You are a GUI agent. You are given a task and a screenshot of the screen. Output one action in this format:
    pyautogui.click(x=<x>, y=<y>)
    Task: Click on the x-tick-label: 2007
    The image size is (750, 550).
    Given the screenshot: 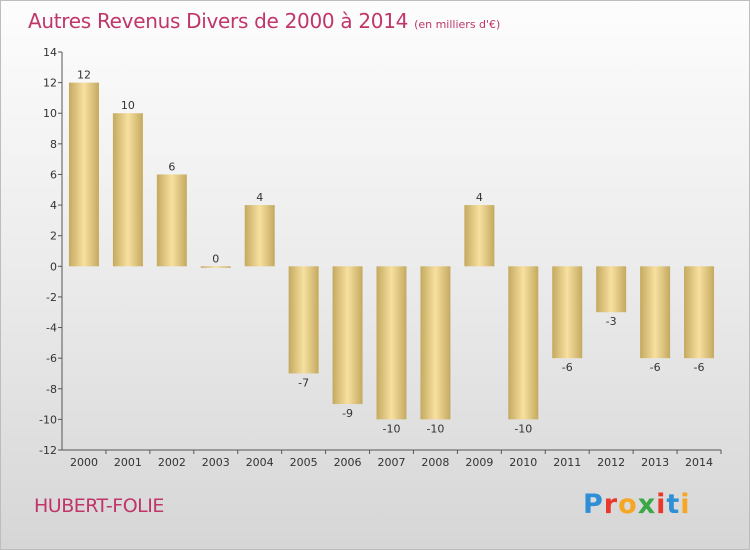 What is the action you would take?
    pyautogui.click(x=392, y=462)
    